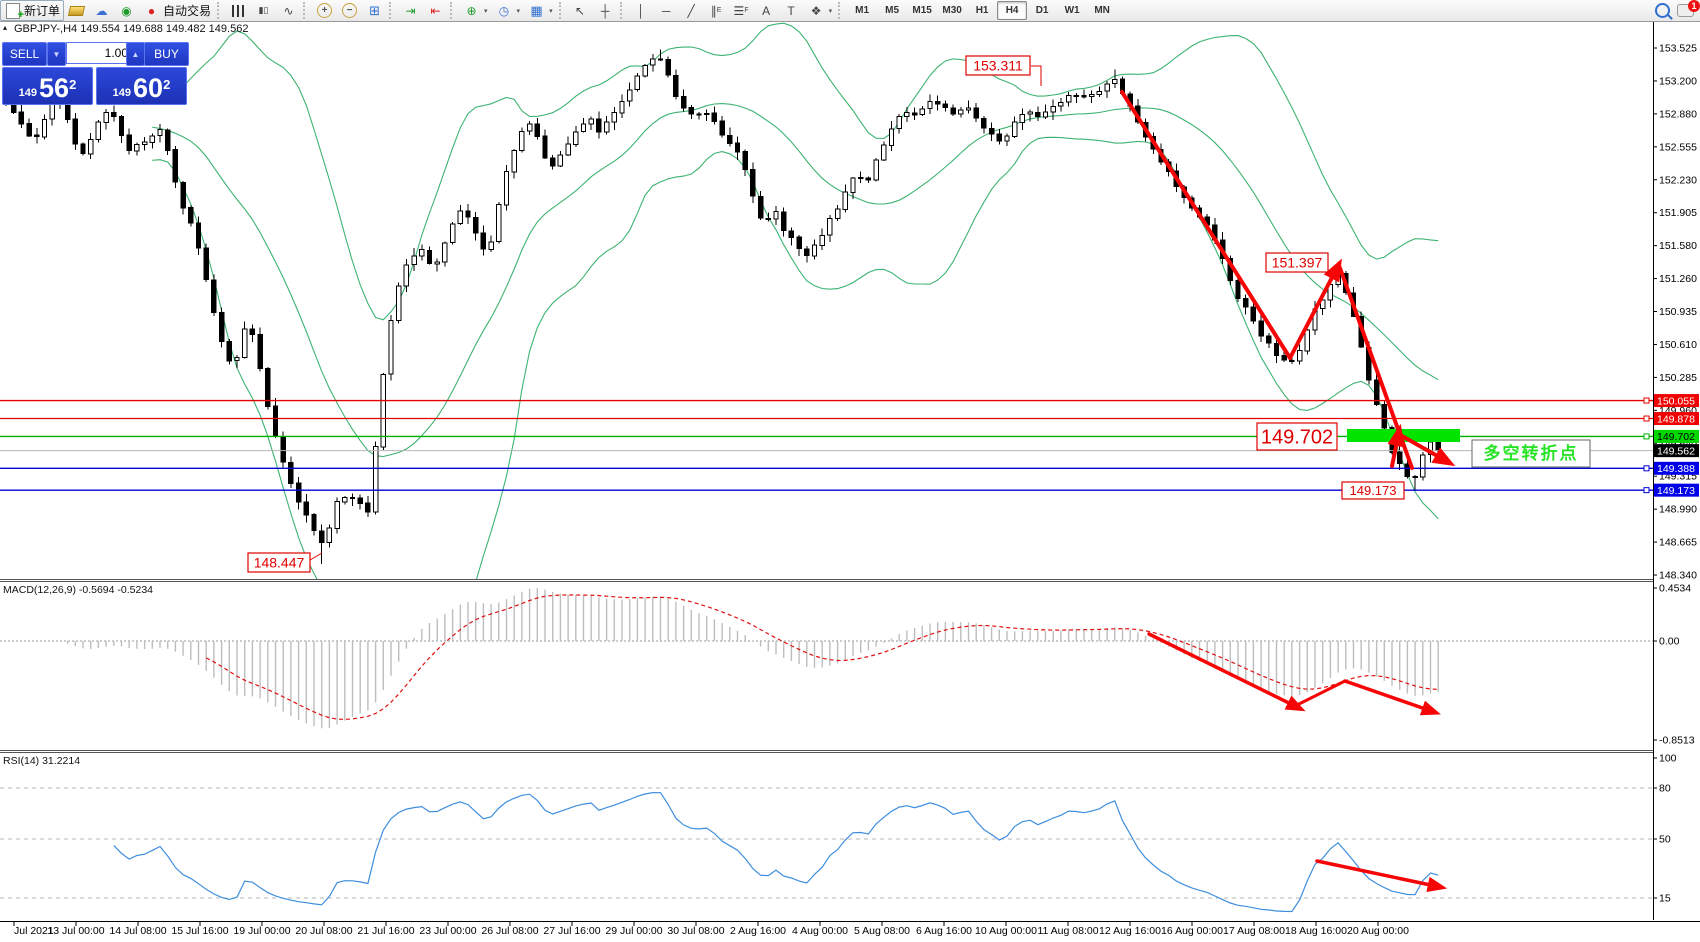 This screenshot has height=942, width=1700. I want to click on volume-input, so click(99, 53).